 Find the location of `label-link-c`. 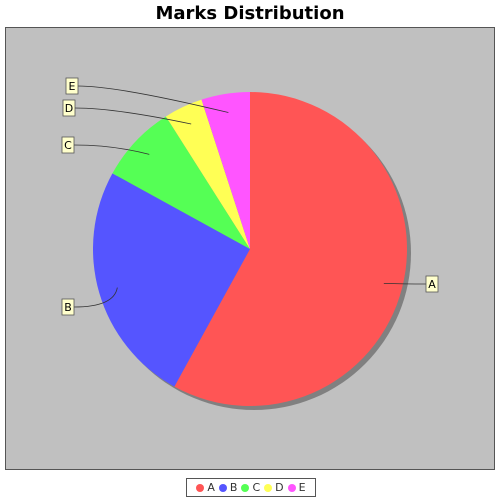

label-link-c is located at coordinates (111, 149).